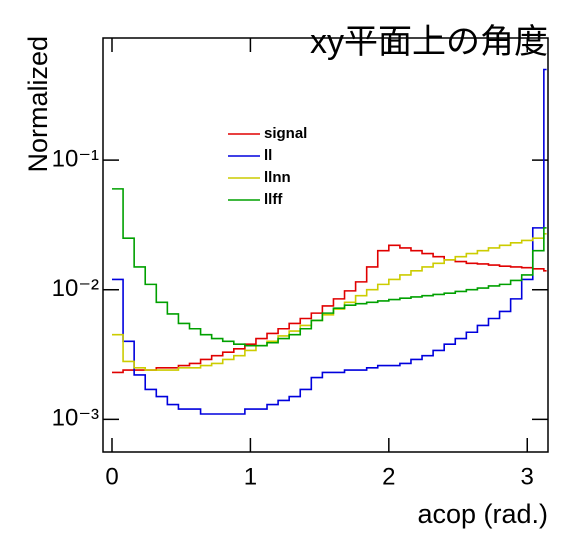 The image size is (565, 538). Describe the element at coordinates (527, 476) in the screenshot. I see `x-tick-label: 3` at that location.